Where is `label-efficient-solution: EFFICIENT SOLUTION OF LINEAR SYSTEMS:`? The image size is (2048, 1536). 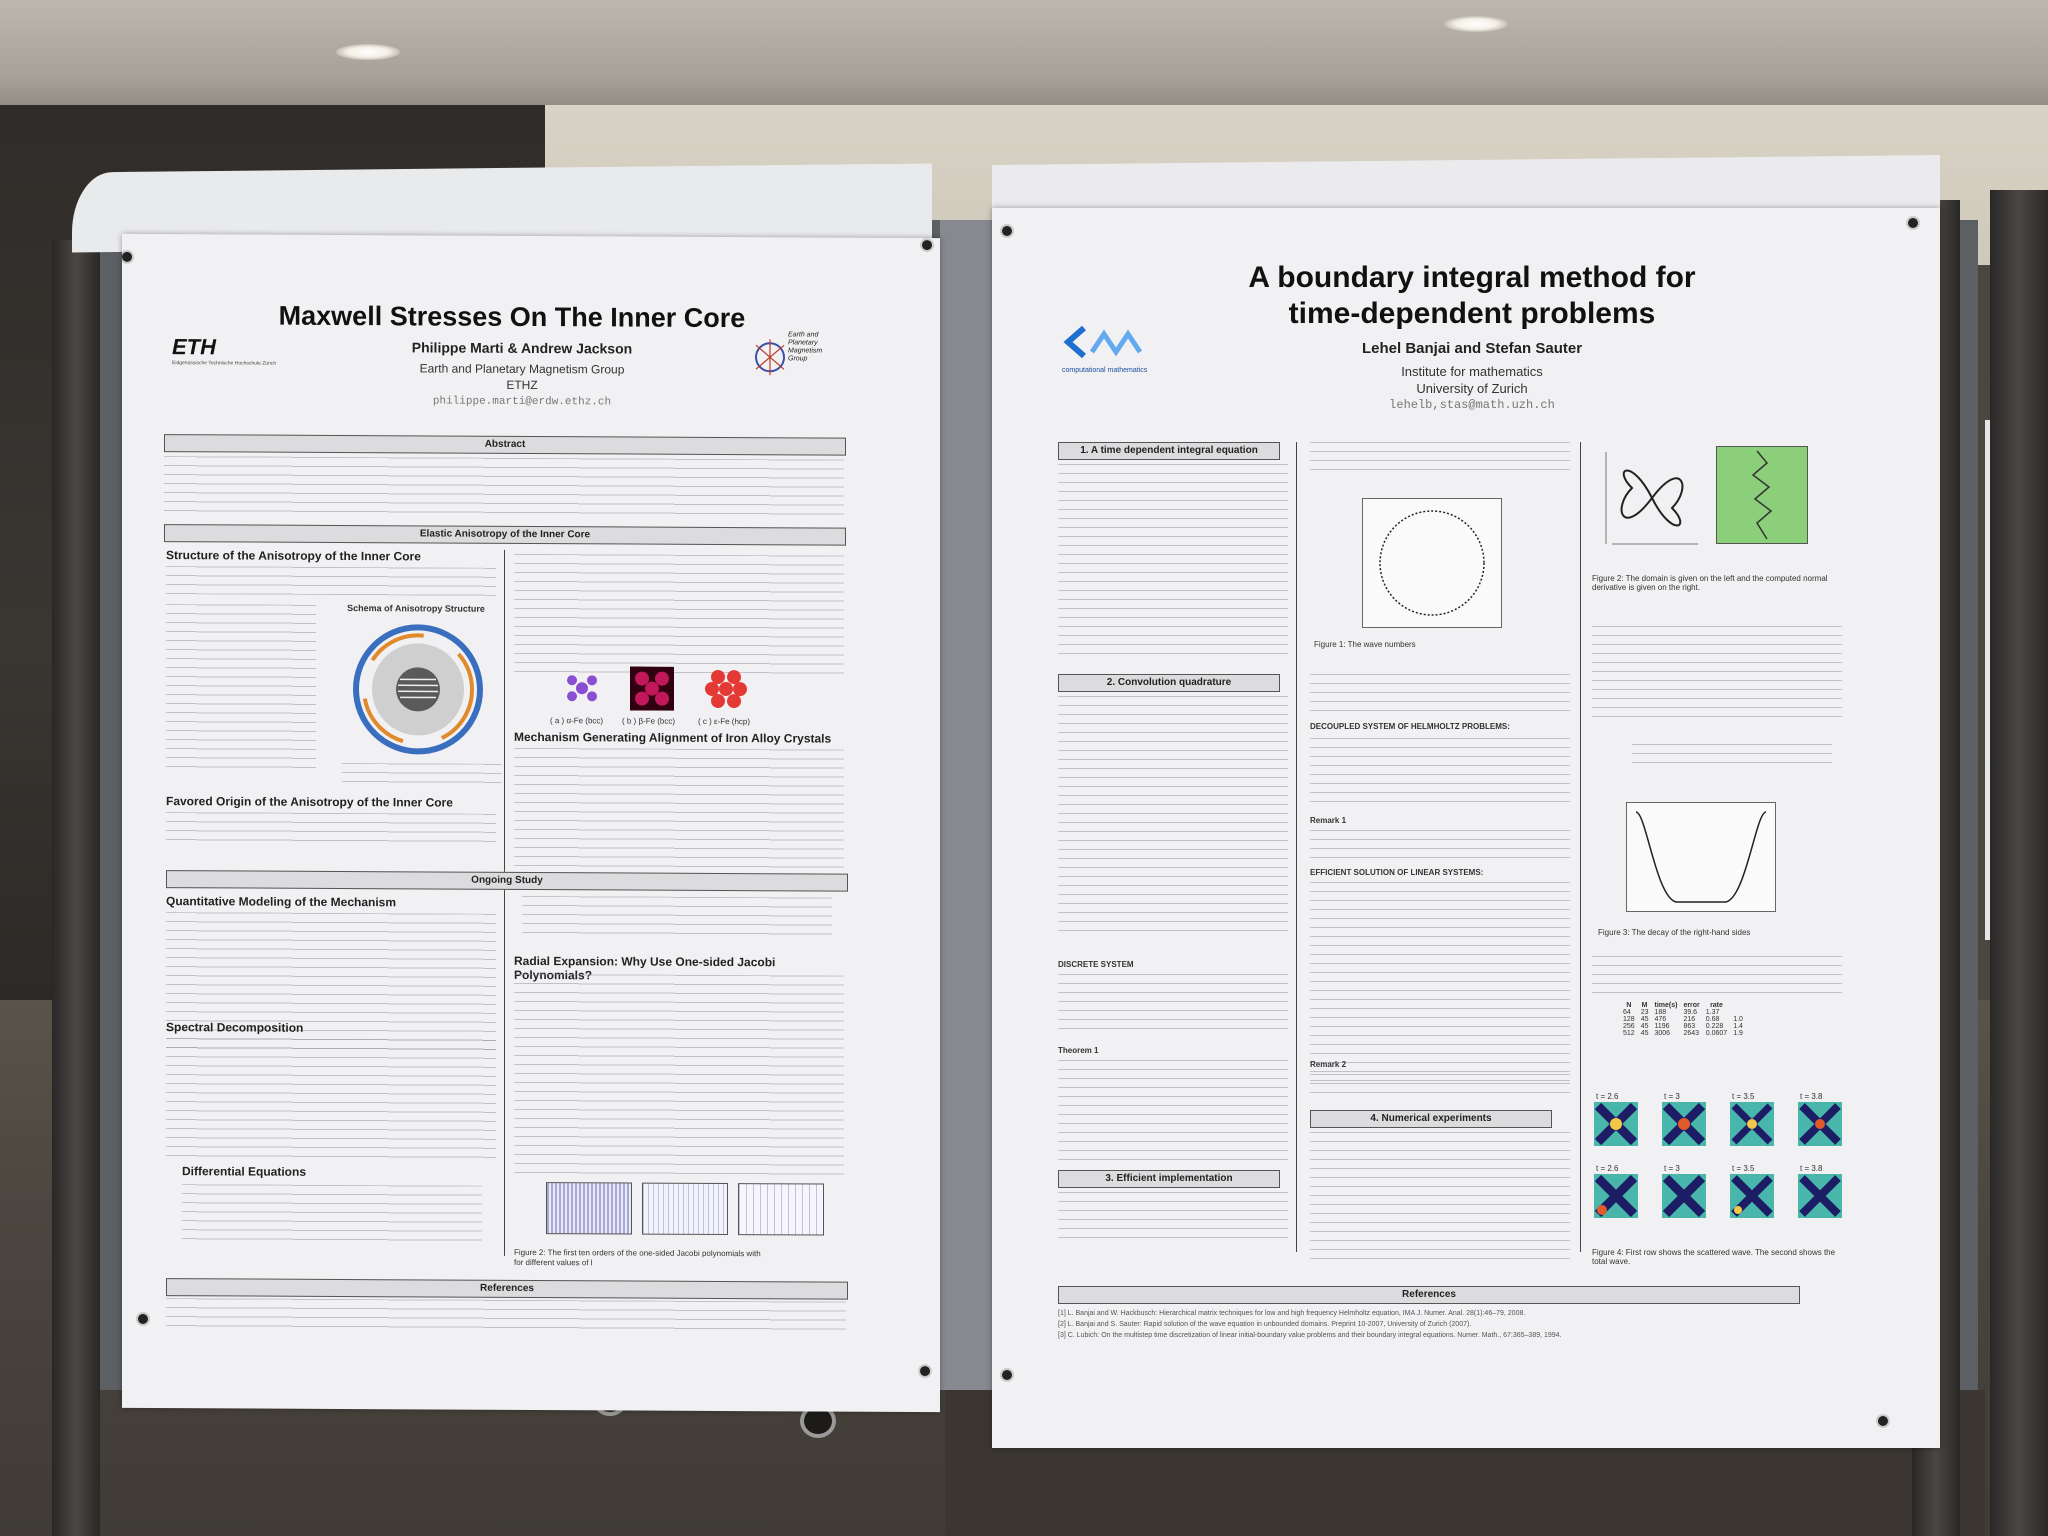 label-efficient-solution: EFFICIENT SOLUTION OF LINEAR SYSTEMS: is located at coordinates (1397, 872).